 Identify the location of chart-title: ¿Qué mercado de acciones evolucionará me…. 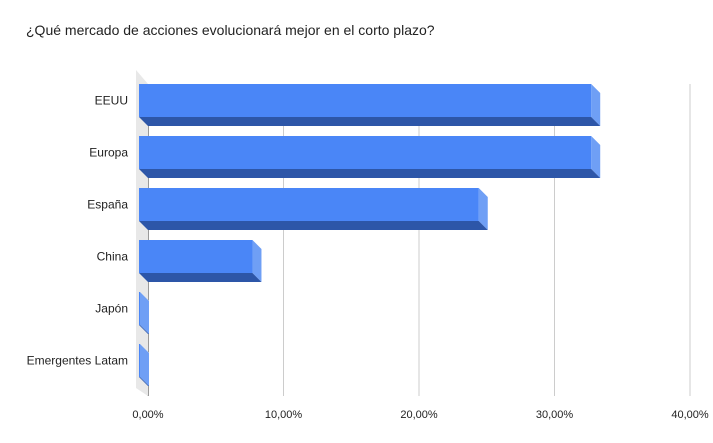
(230, 30).